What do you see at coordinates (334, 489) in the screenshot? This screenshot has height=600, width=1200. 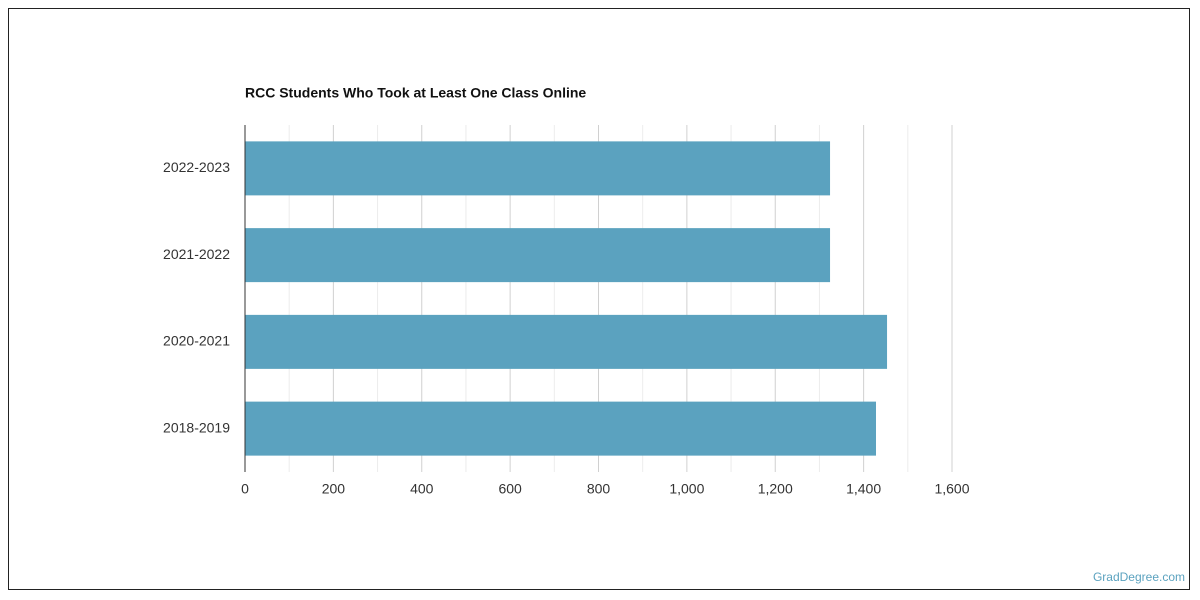 I see `x-tick-label: 200` at bounding box center [334, 489].